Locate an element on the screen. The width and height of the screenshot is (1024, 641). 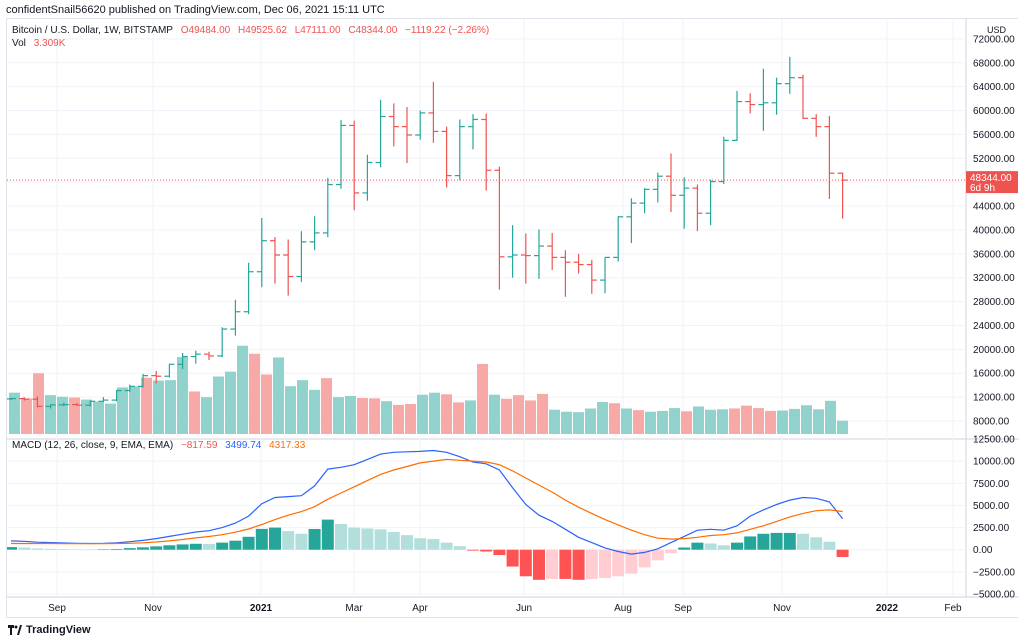
macd-tick-label: 7500.00 is located at coordinates (991, 484).